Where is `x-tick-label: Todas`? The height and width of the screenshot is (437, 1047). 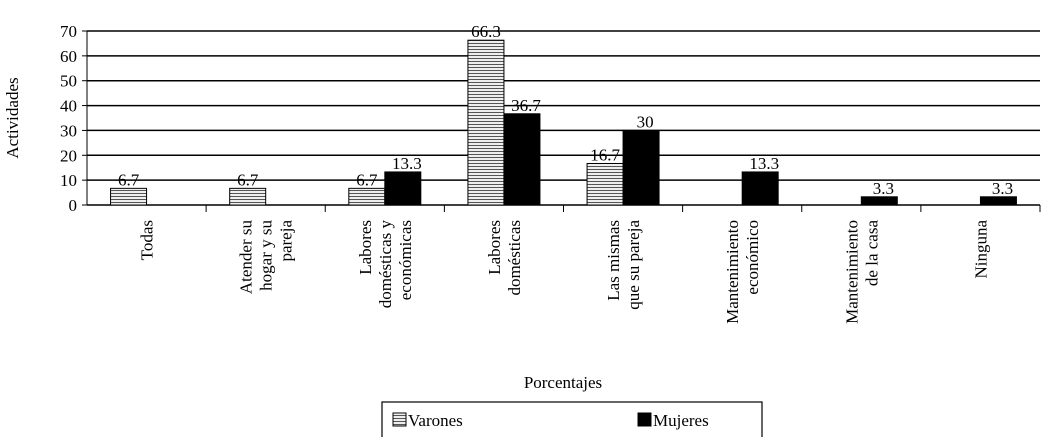
x-tick-label: Todas is located at coordinates (147, 240).